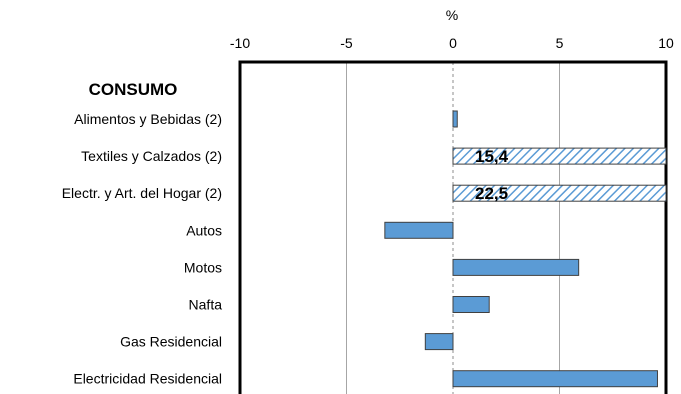 The width and height of the screenshot is (681, 394). I want to click on x-tick-label: 0, so click(453, 43).